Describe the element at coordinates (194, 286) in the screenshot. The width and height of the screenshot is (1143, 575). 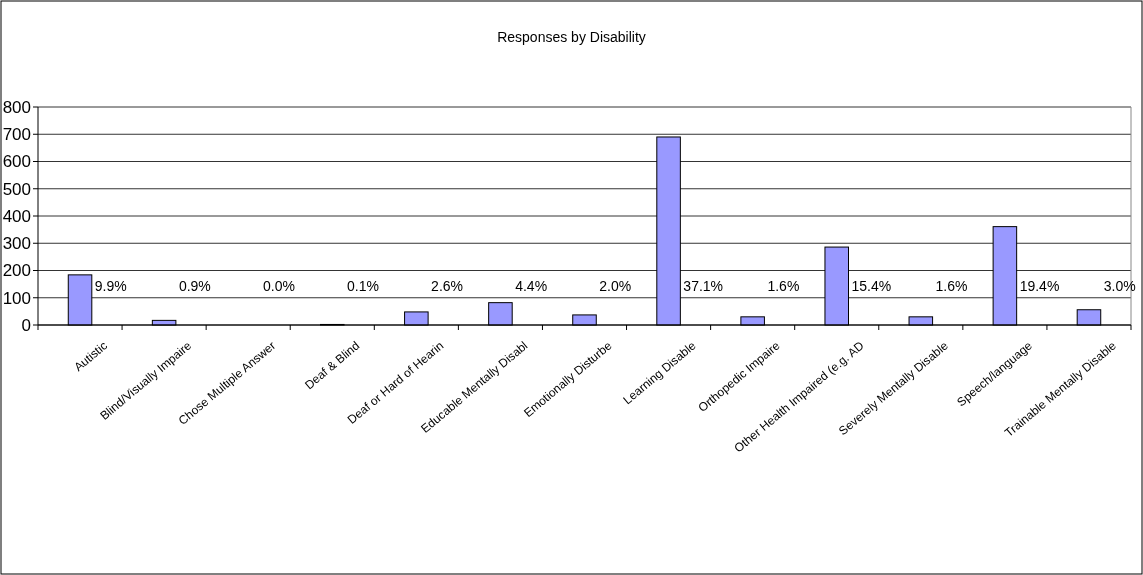
I see `annotation: 0.9%` at that location.